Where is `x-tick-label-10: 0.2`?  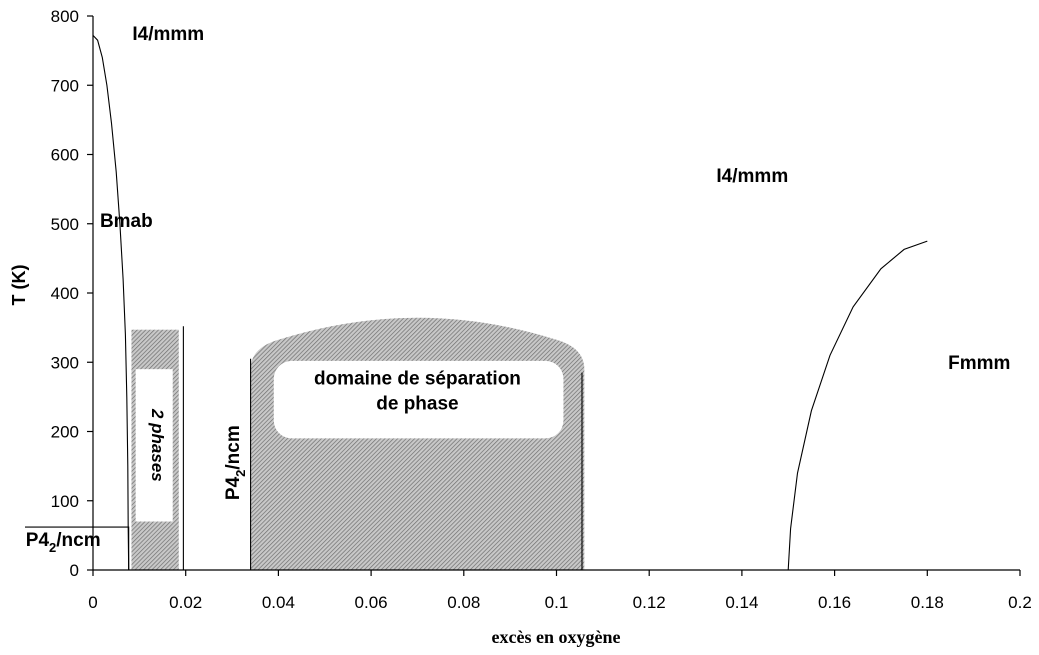
x-tick-label-10: 0.2 is located at coordinates (1020, 602).